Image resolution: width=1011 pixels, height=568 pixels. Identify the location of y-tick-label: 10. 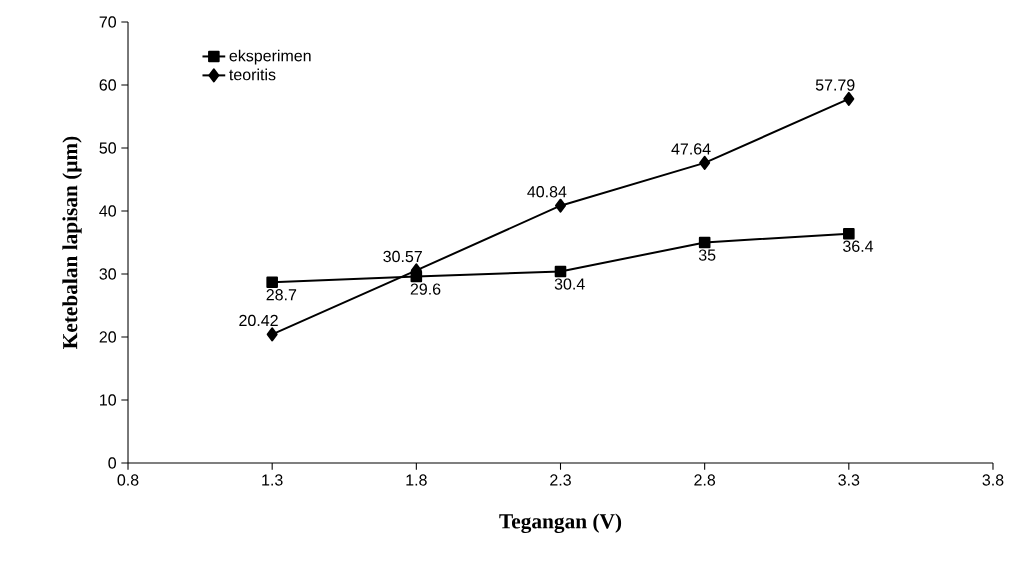
(108, 400).